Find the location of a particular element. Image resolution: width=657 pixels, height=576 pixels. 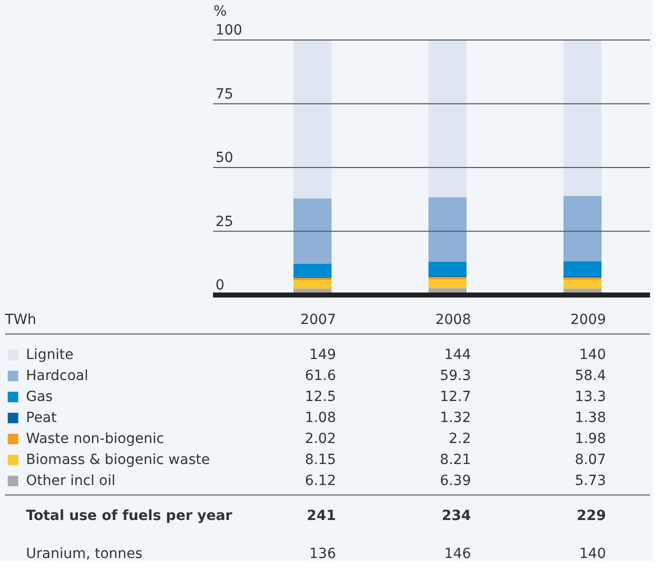

data-label: 12.7 is located at coordinates (455, 397).